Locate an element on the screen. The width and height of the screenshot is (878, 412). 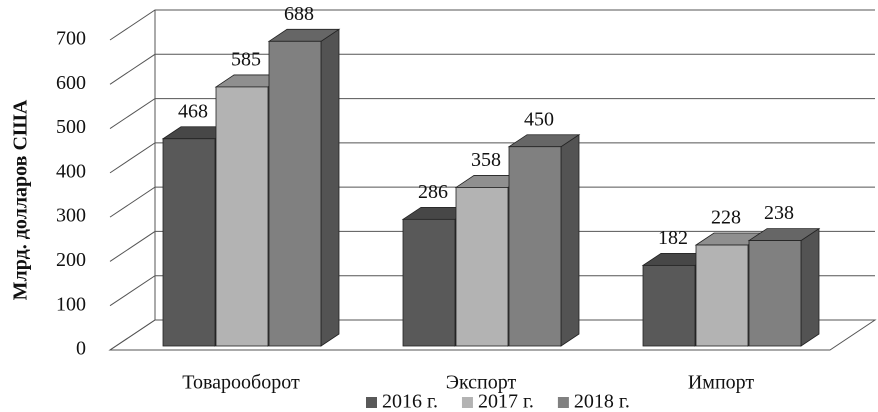
y-axis-title: Млрд. долларов США is located at coordinates (21, 199).